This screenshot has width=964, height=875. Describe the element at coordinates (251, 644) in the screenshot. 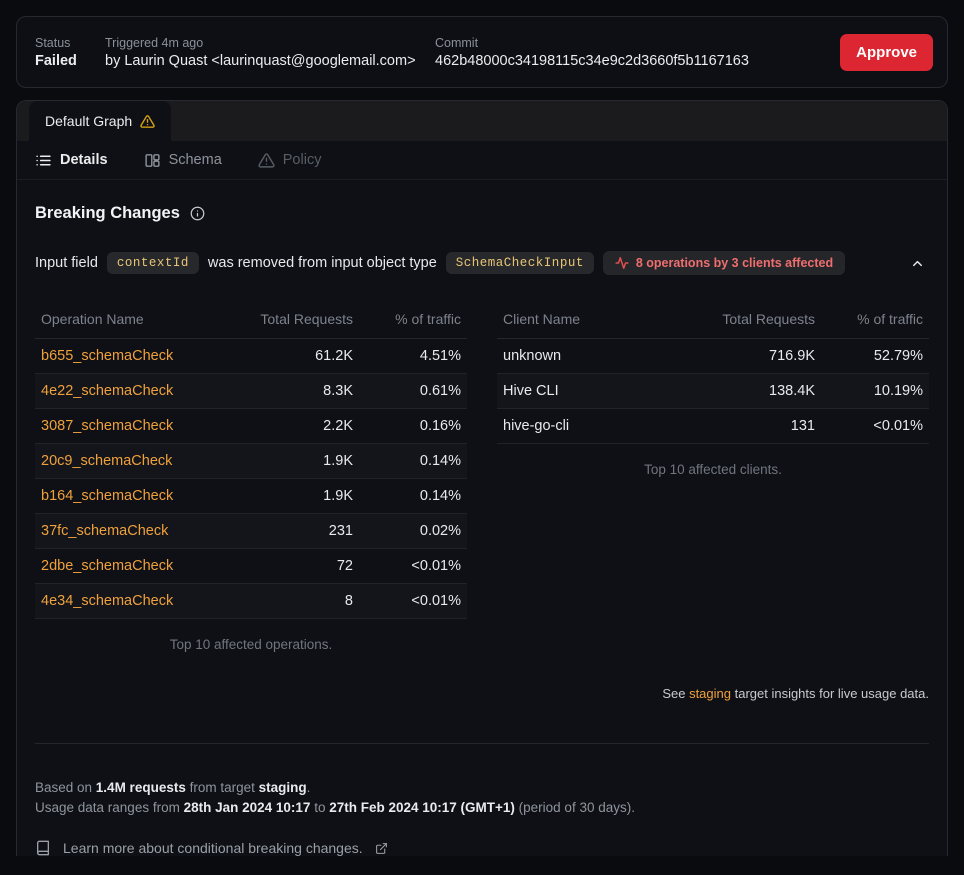

I see `operations-caption: Top 10 affected operations.` at that location.